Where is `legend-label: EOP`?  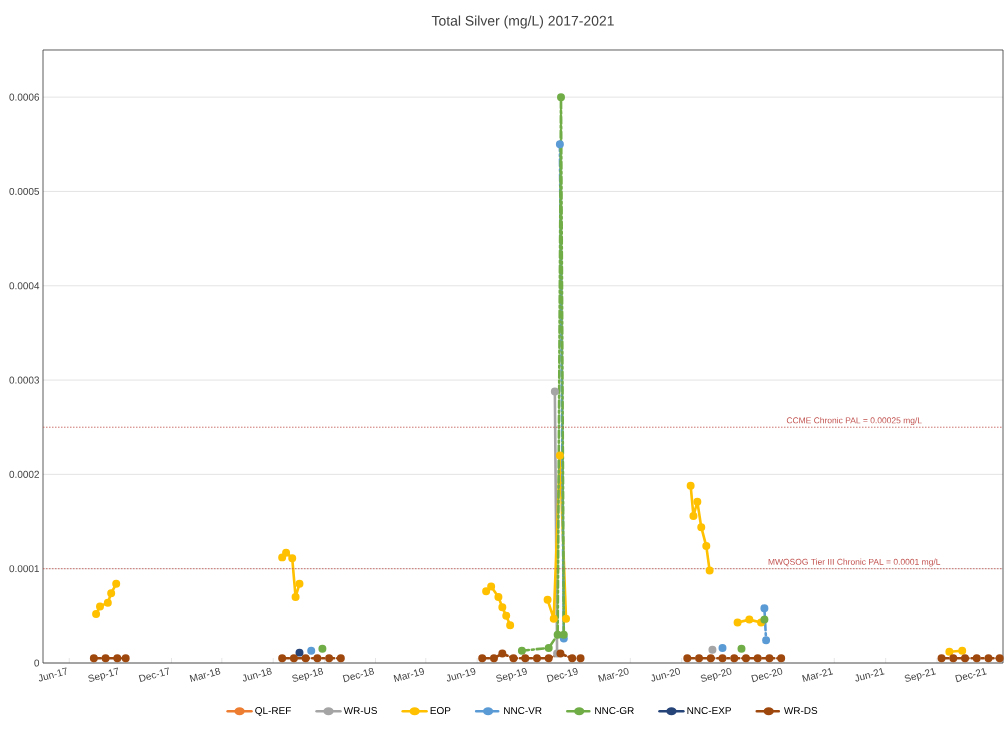 legend-label: EOP is located at coordinates (440, 711).